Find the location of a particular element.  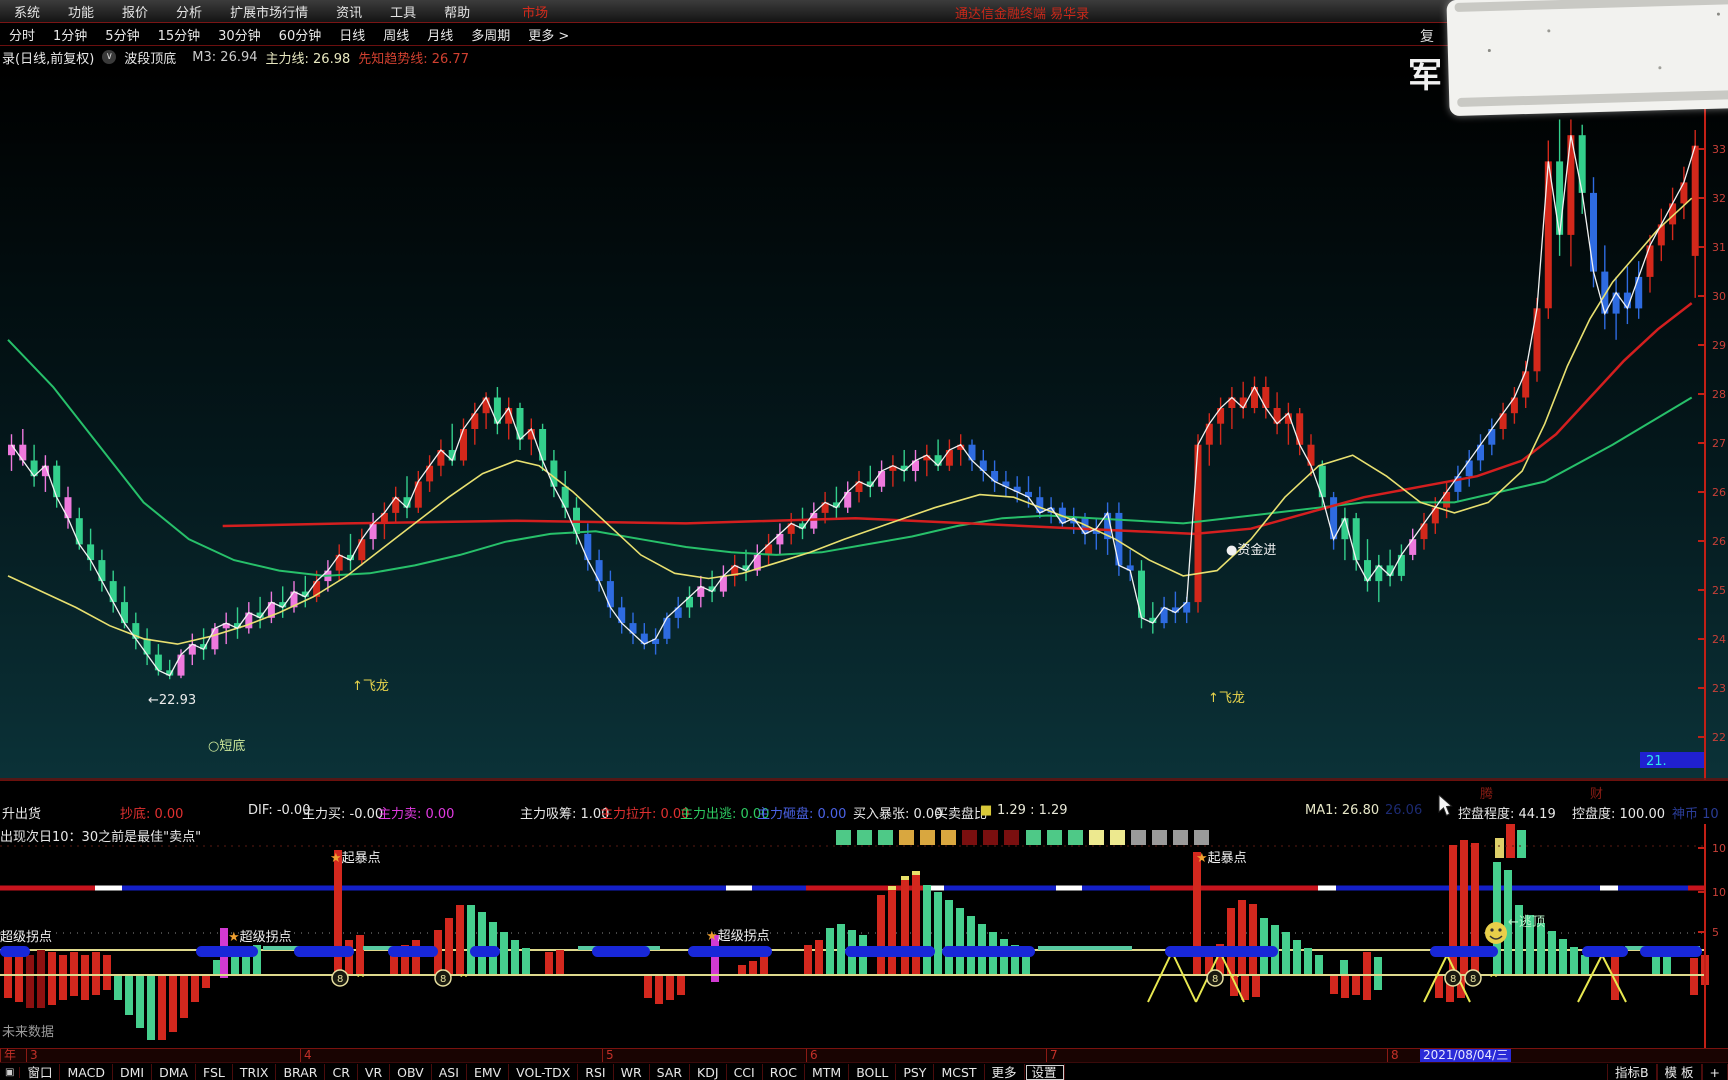

month-label: 7 is located at coordinates (1054, 1055).